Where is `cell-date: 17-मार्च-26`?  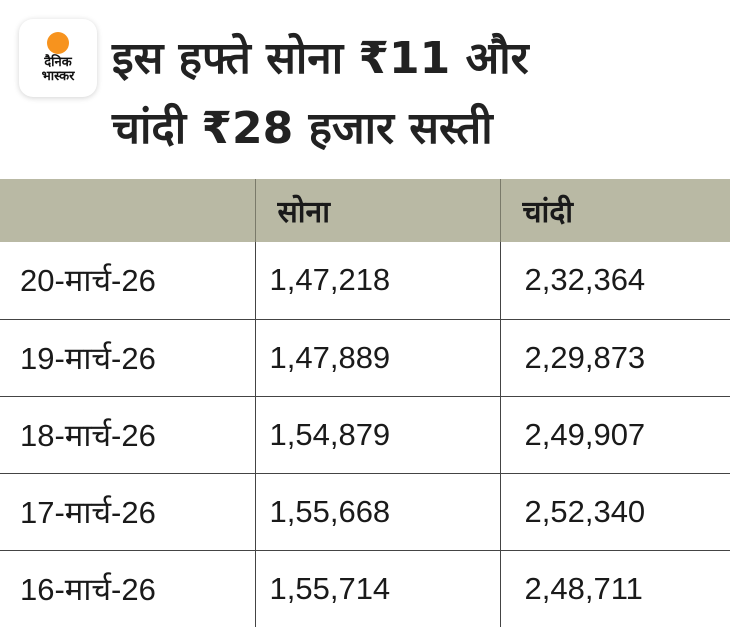
cell-date: 17-मार्च-26 is located at coordinates (128, 511).